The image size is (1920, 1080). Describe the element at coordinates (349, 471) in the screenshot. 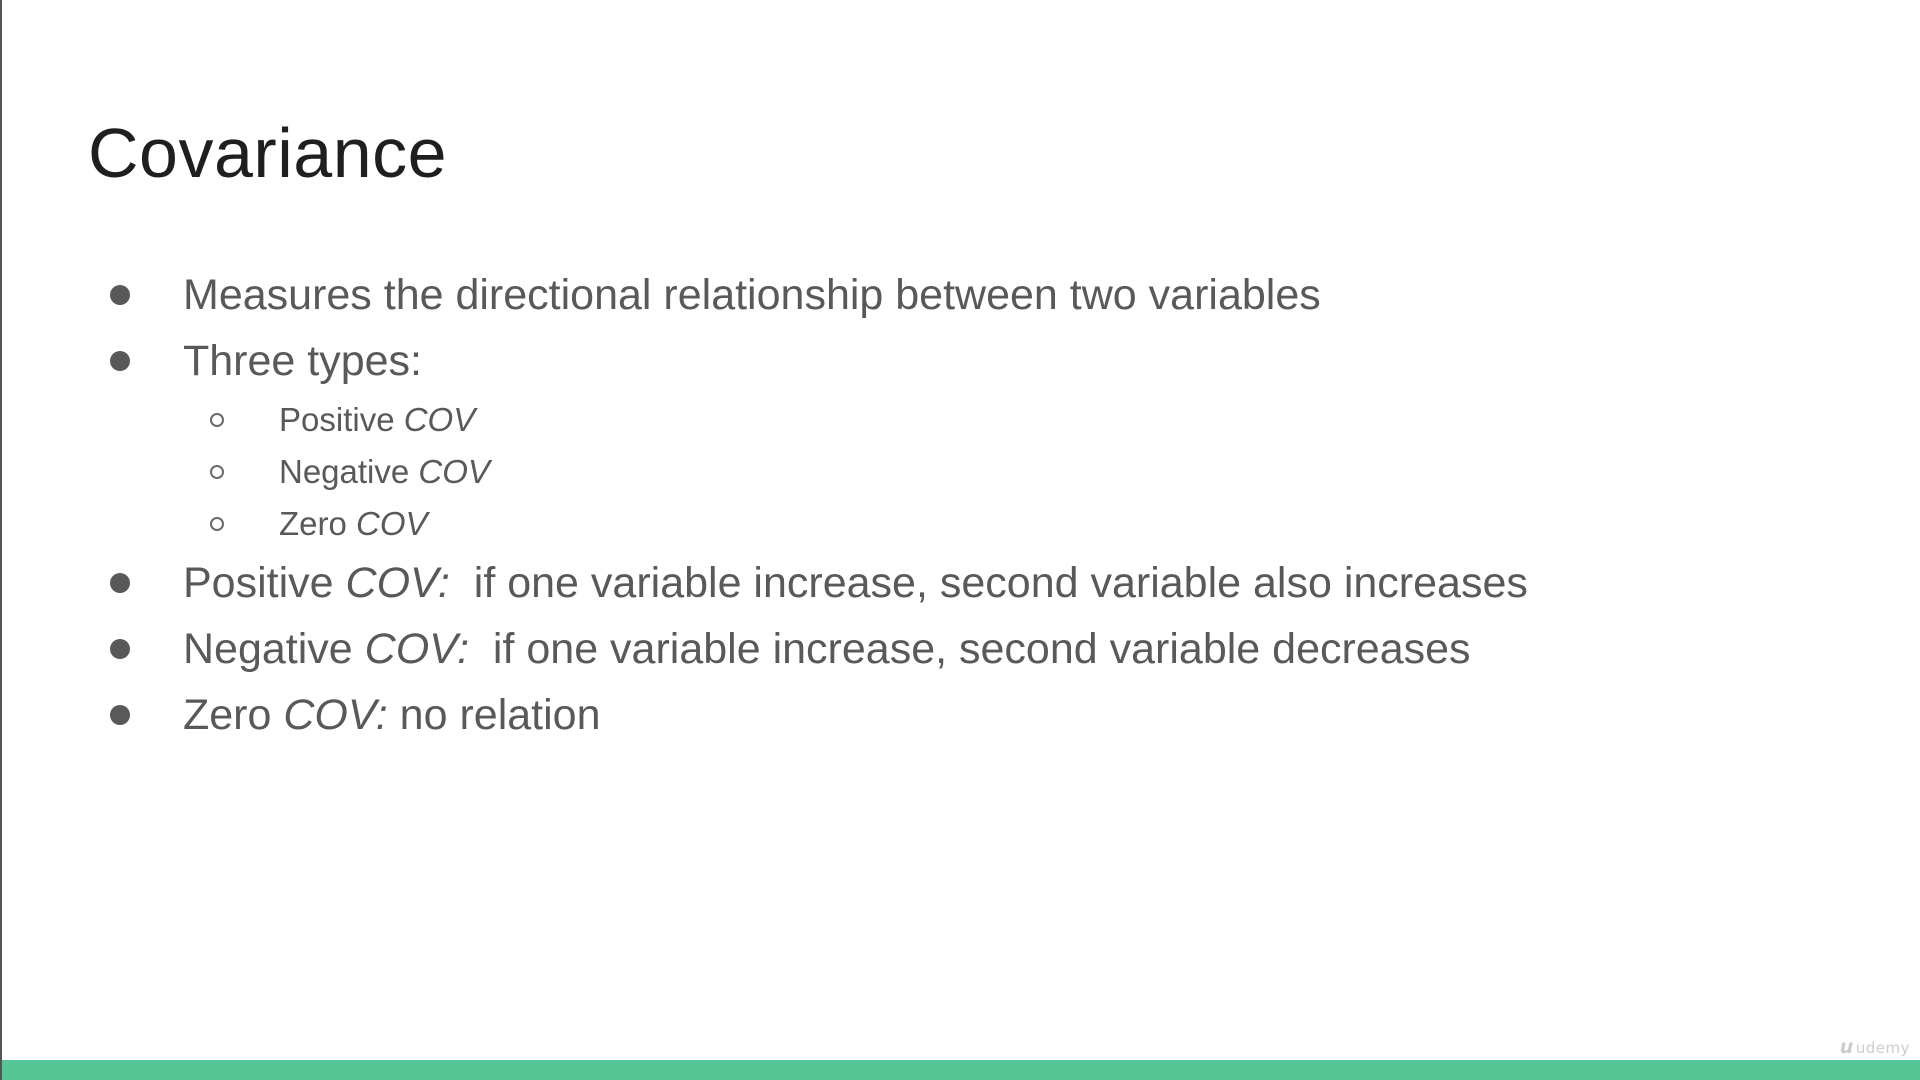

I see `sub-bullet-text: Negative` at that location.